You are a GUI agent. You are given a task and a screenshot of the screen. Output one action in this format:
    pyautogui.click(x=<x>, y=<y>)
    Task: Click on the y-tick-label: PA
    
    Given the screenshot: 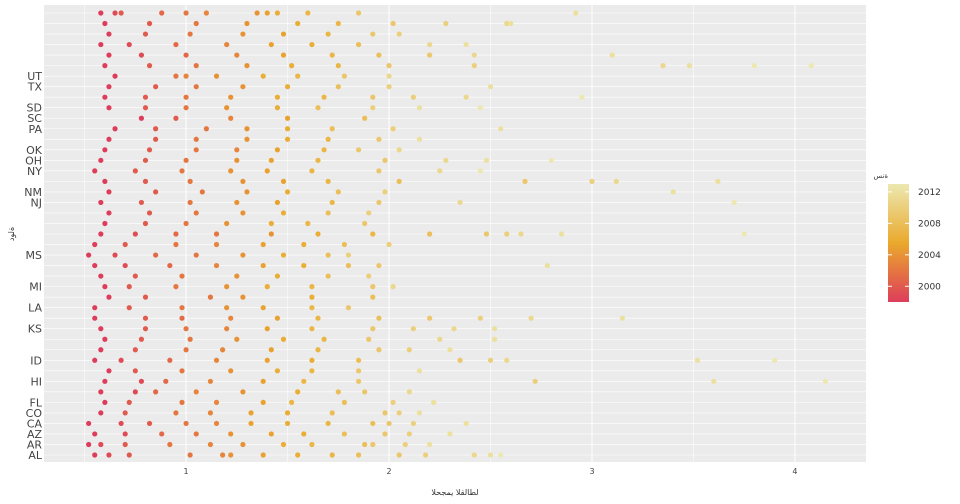 What is the action you would take?
    pyautogui.click(x=36, y=129)
    